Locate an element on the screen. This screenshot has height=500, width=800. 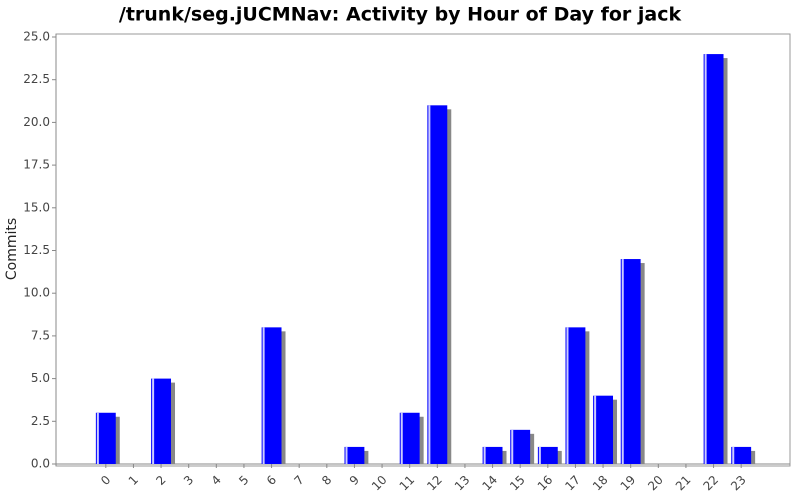
y-tick-label: 7.5 is located at coordinates (40, 335).